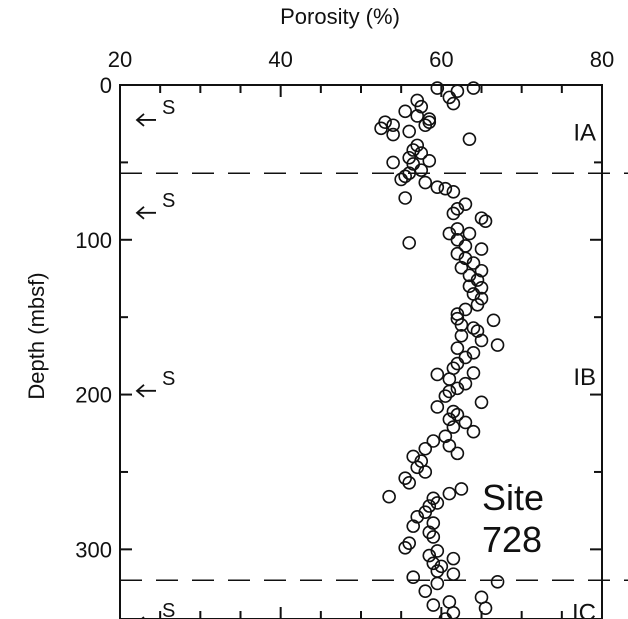 The image size is (628, 619). I want to click on y-tick-label: 0, so click(106, 85).